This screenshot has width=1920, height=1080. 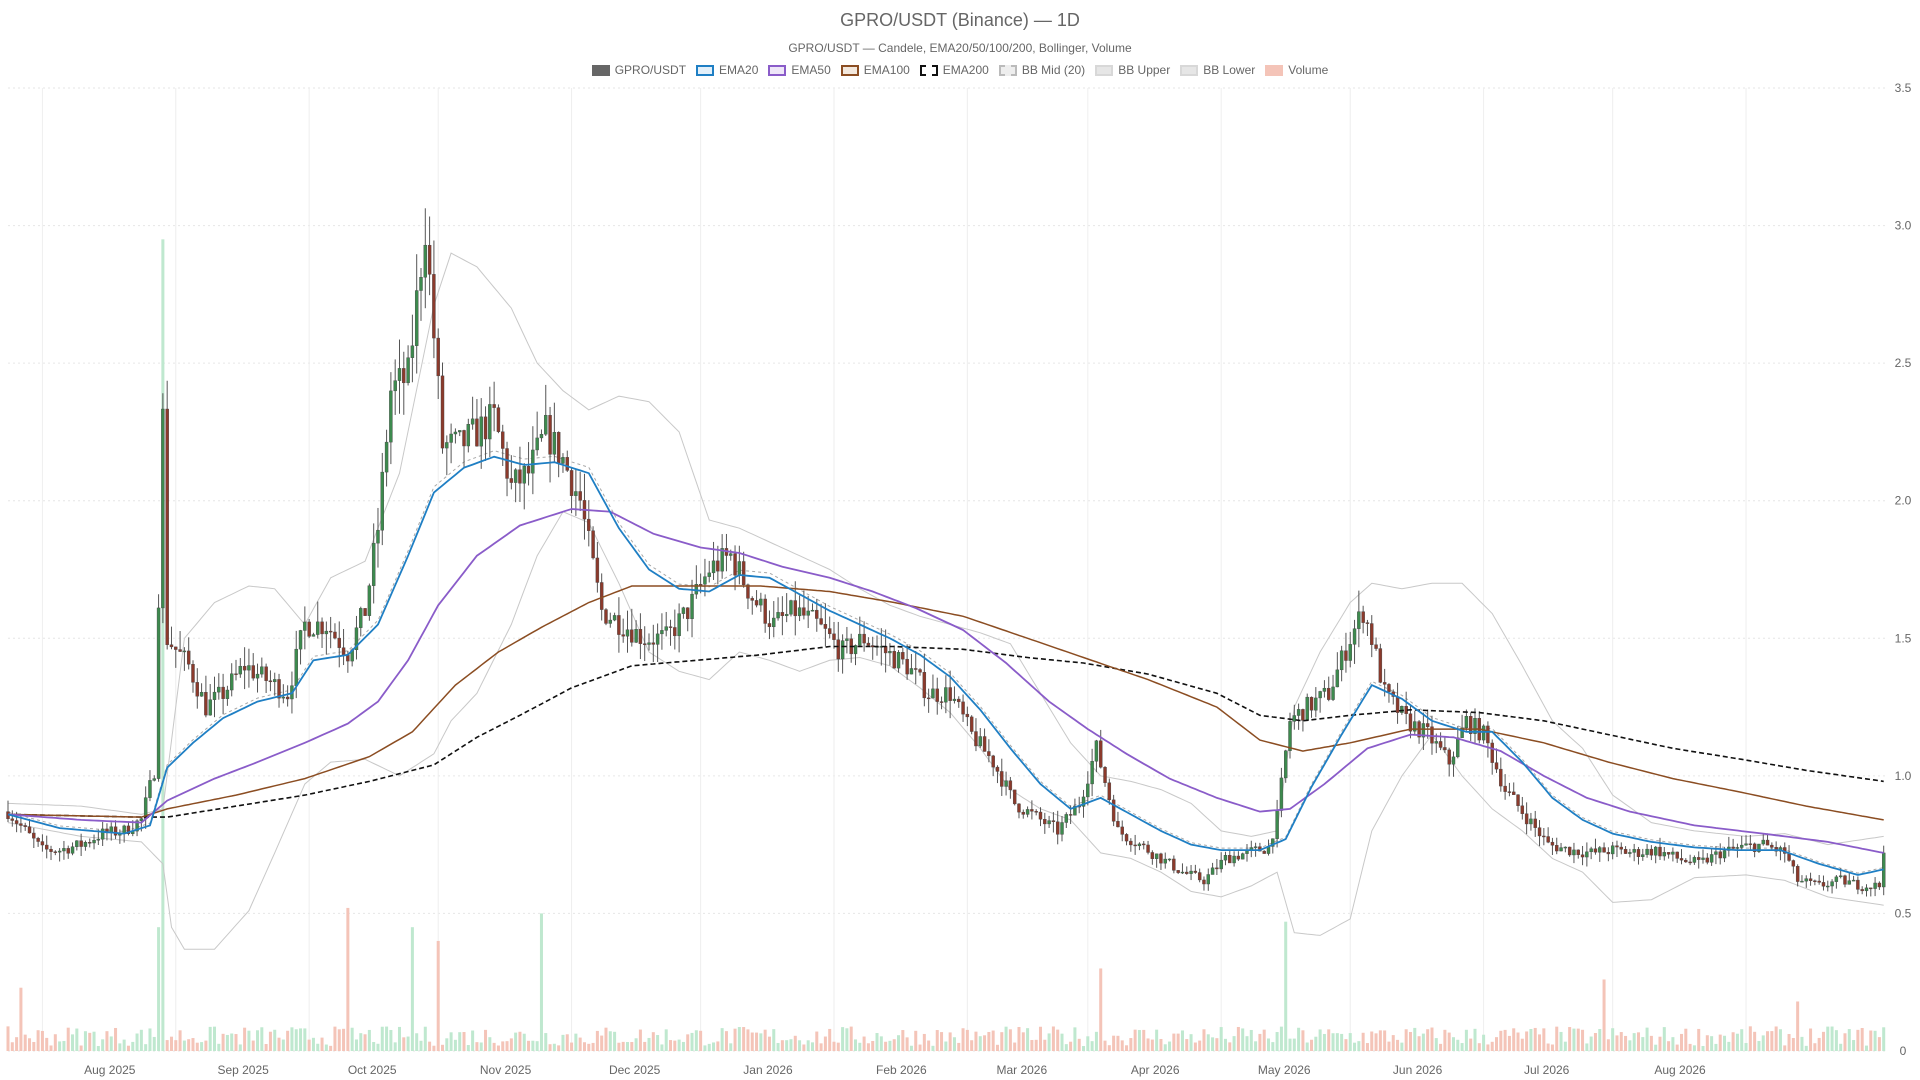 I want to click on legend-item-bb-mid-20: BB Mid (20), so click(x=1042, y=70).